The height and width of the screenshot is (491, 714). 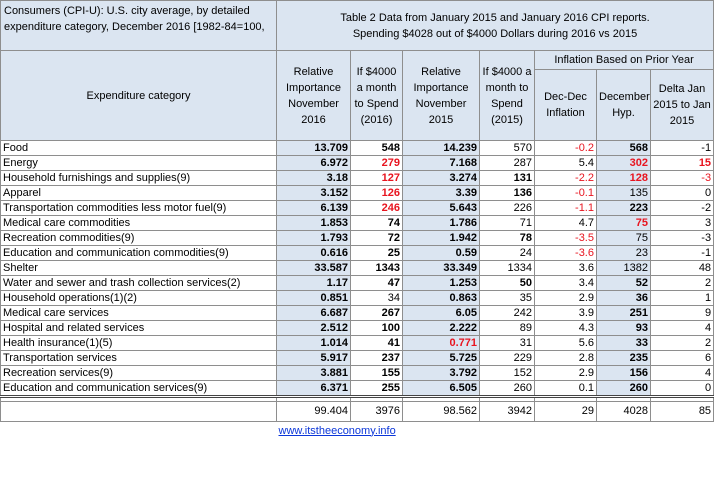 What do you see at coordinates (376, 283) in the screenshot?
I see `cell-s16: 47` at bounding box center [376, 283].